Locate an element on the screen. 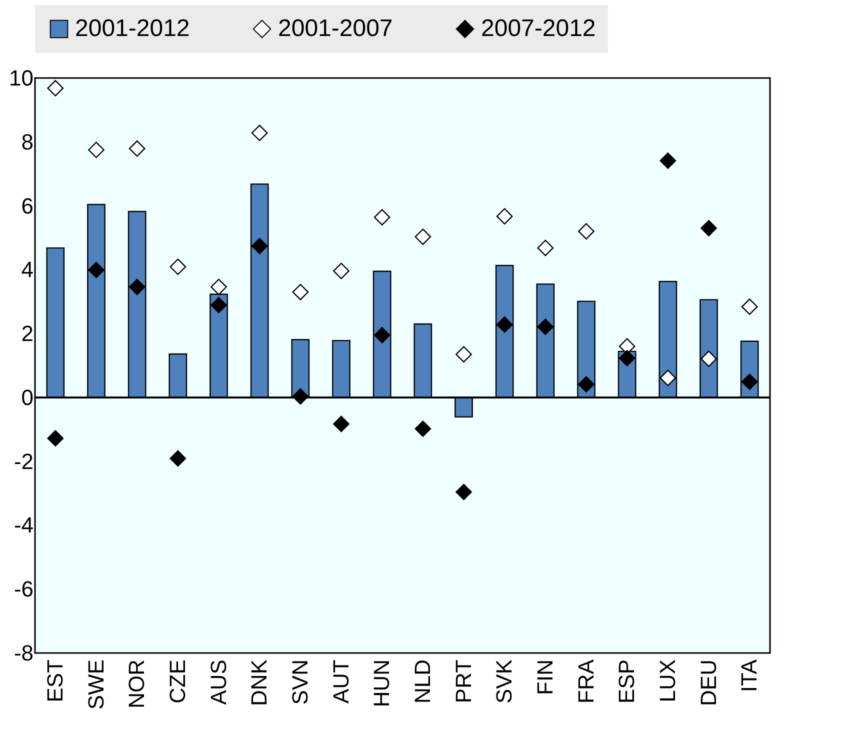 This screenshot has height=747, width=848. x-tick-label: DNK is located at coordinates (259, 682).